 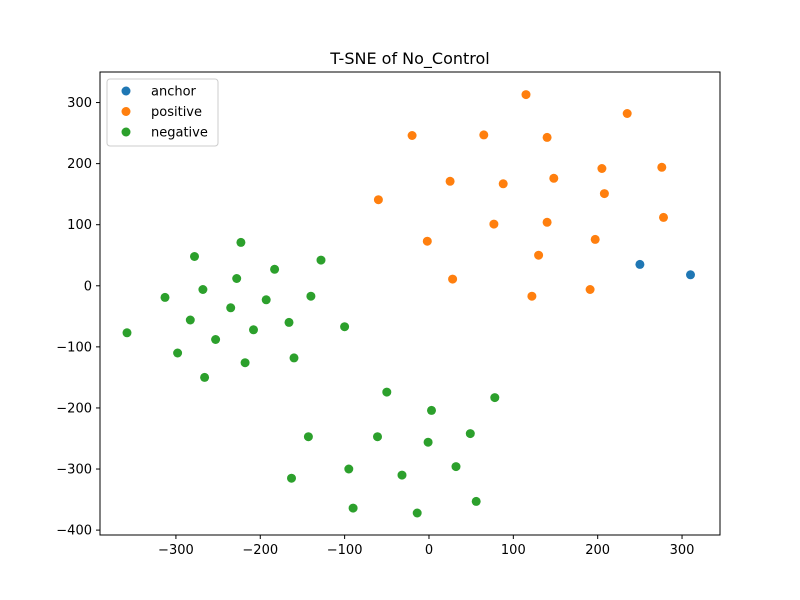 I want to click on y-tick-label-3: −100, so click(x=74, y=347).